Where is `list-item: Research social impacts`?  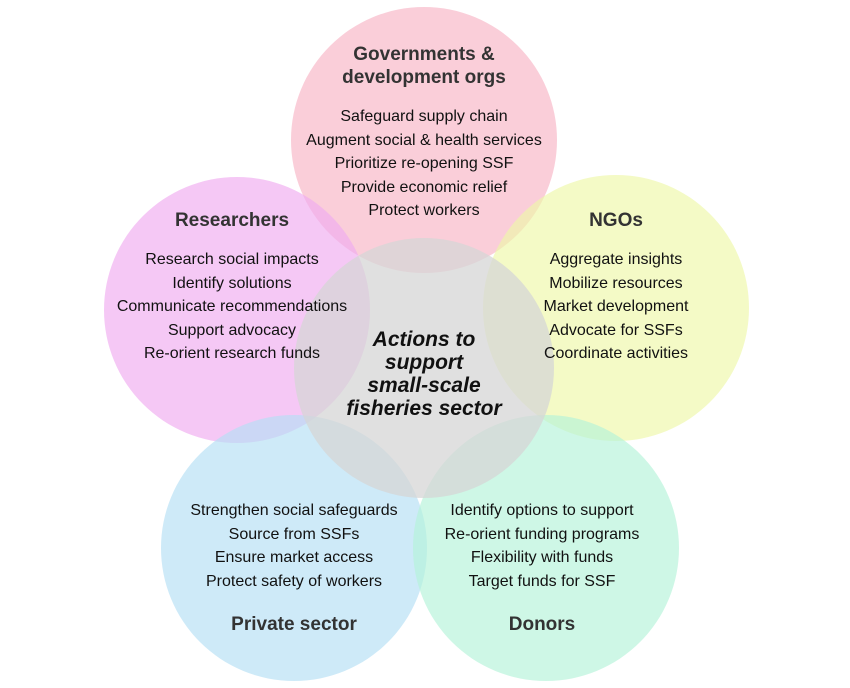 list-item: Research social impacts is located at coordinates (232, 259).